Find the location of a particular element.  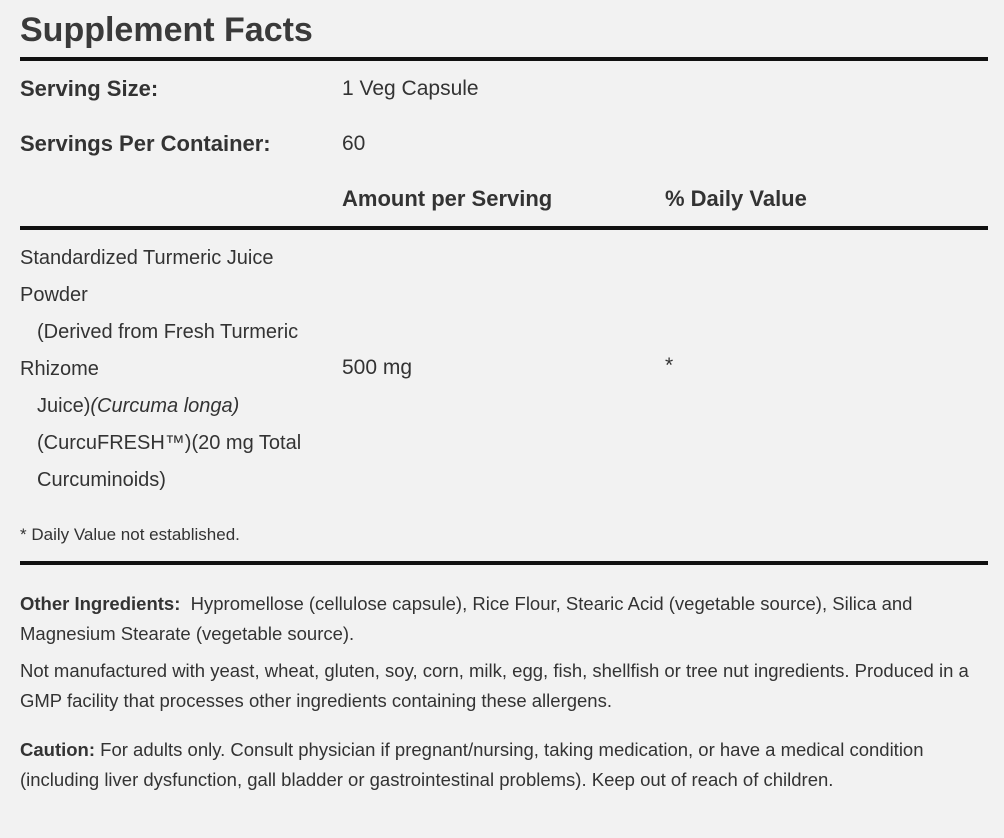

ingredient-line: Curcuminoids) is located at coordinates (101, 480).